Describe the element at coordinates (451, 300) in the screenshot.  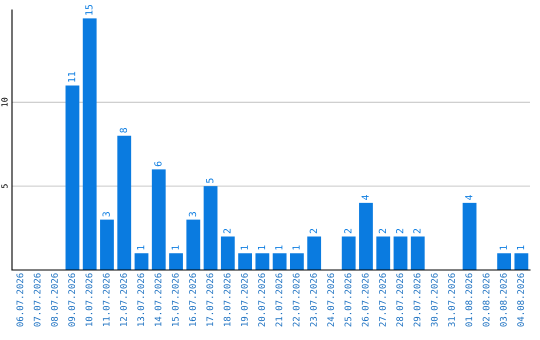
I see `x-tick-label: 31.07.2026` at that location.